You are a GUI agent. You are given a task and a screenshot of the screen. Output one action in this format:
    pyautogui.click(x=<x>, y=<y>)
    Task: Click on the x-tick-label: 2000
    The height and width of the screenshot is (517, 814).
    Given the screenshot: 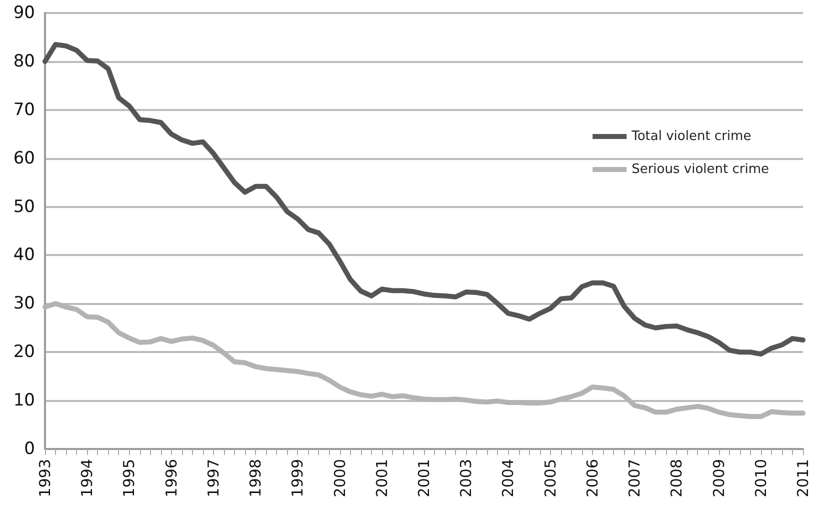 What is the action you would take?
    pyautogui.click(x=339, y=478)
    